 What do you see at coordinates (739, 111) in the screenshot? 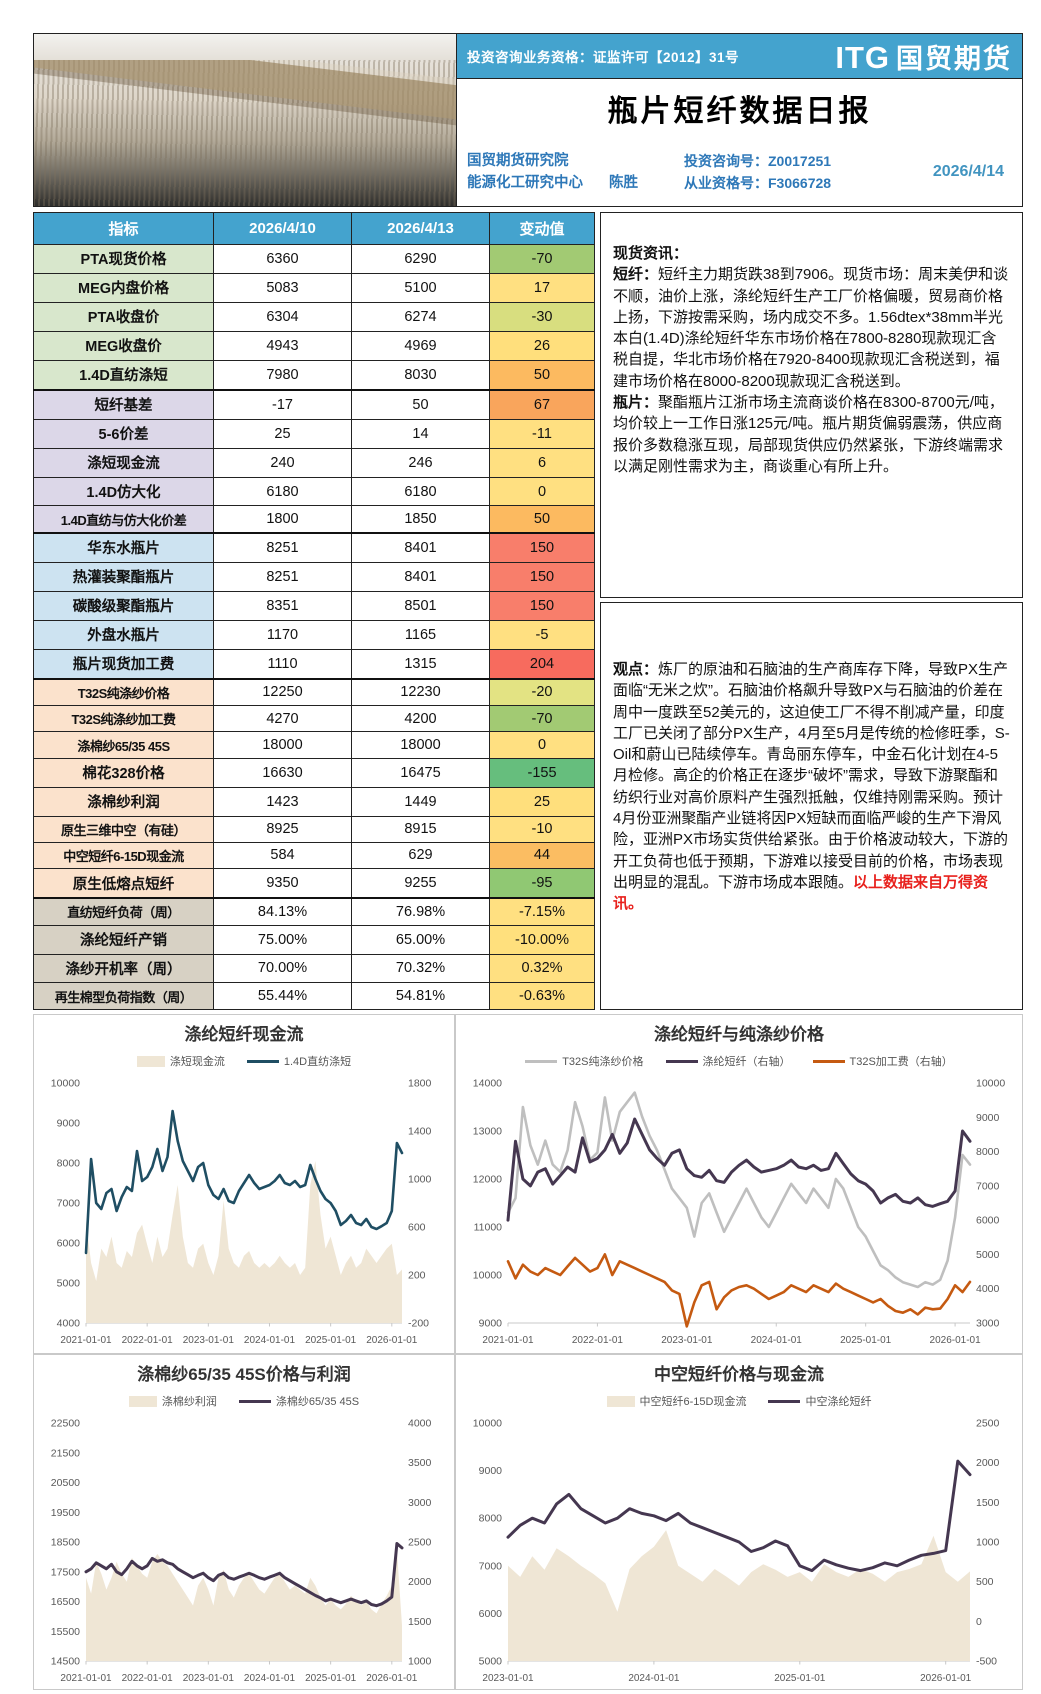
I see `page-title: 瓶片短纤数据日报` at bounding box center [739, 111].